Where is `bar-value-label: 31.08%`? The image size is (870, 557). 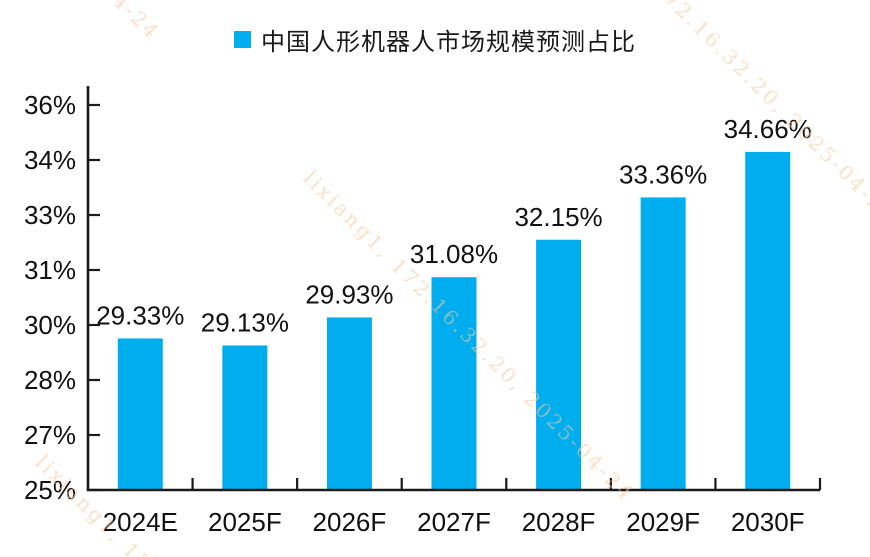 bar-value-label: 31.08% is located at coordinates (454, 254).